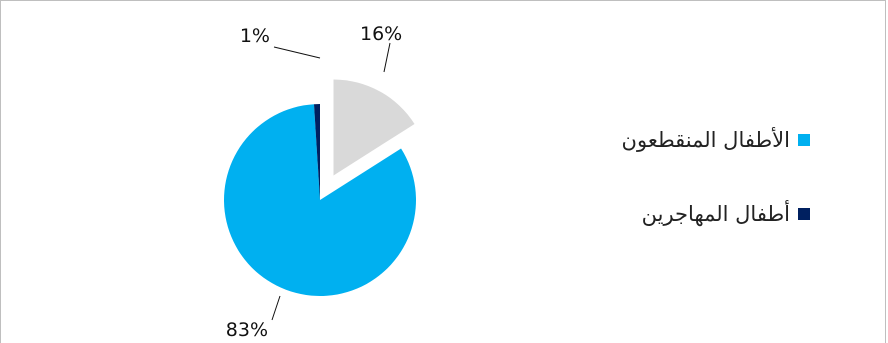 The height and width of the screenshot is (343, 888). What do you see at coordinates (255, 36) in the screenshot?
I see `pie-slice-migrant-label: 1%` at bounding box center [255, 36].